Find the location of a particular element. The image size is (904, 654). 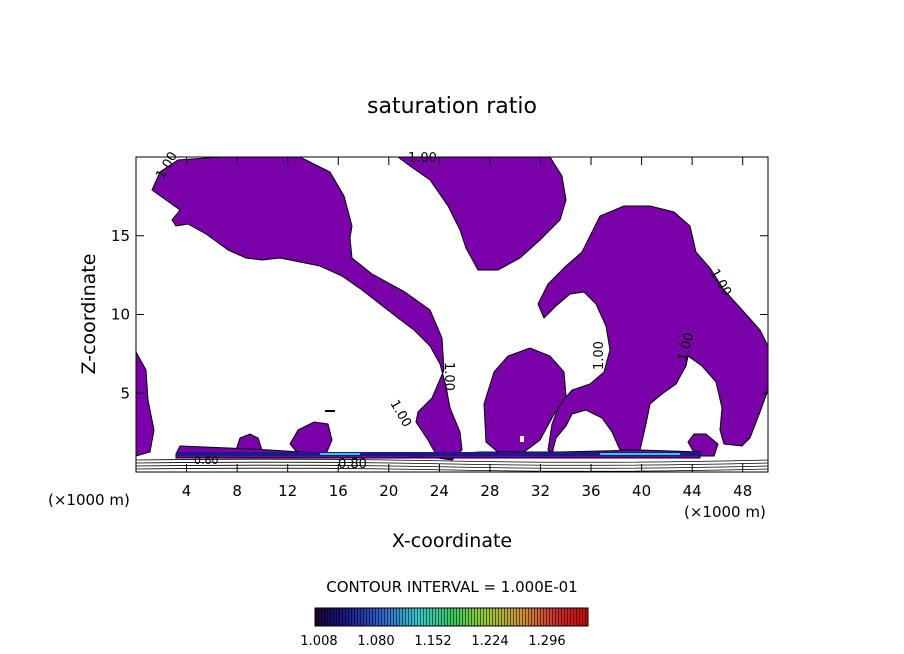

x-tick-label: 32 is located at coordinates (540, 491).